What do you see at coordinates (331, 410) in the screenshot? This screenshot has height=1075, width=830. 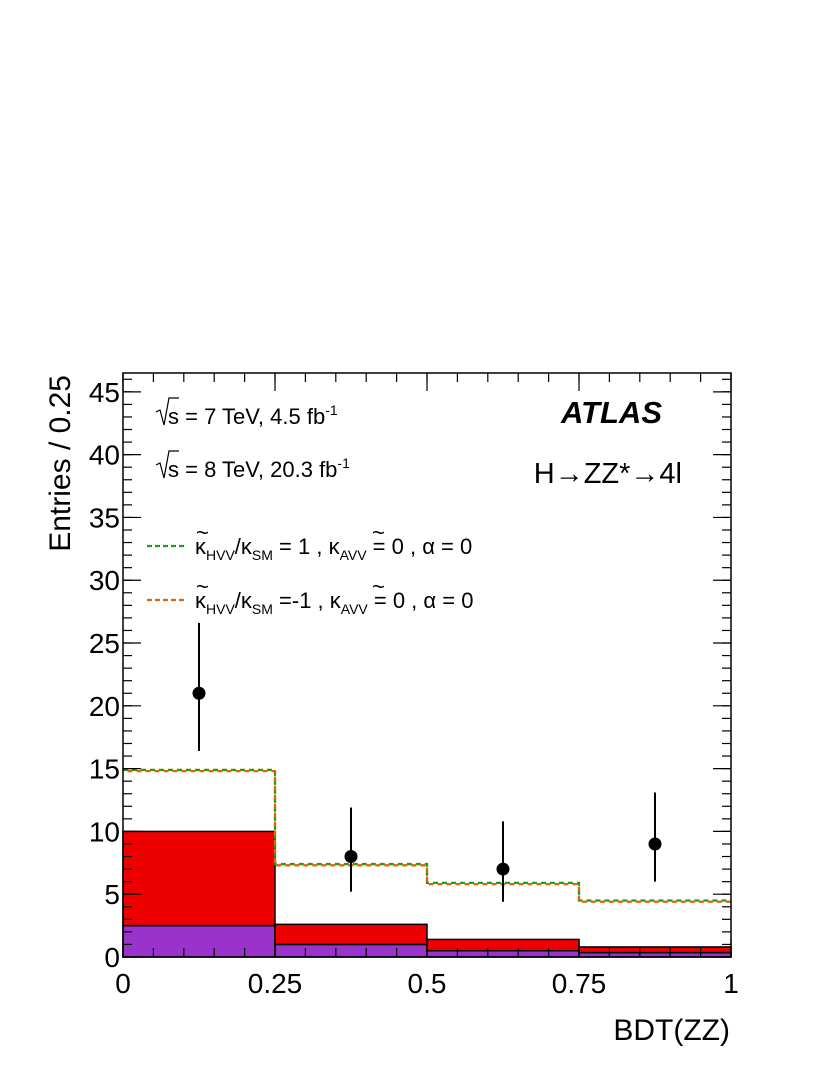 I see `energy-sup-7tev: -1` at bounding box center [331, 410].